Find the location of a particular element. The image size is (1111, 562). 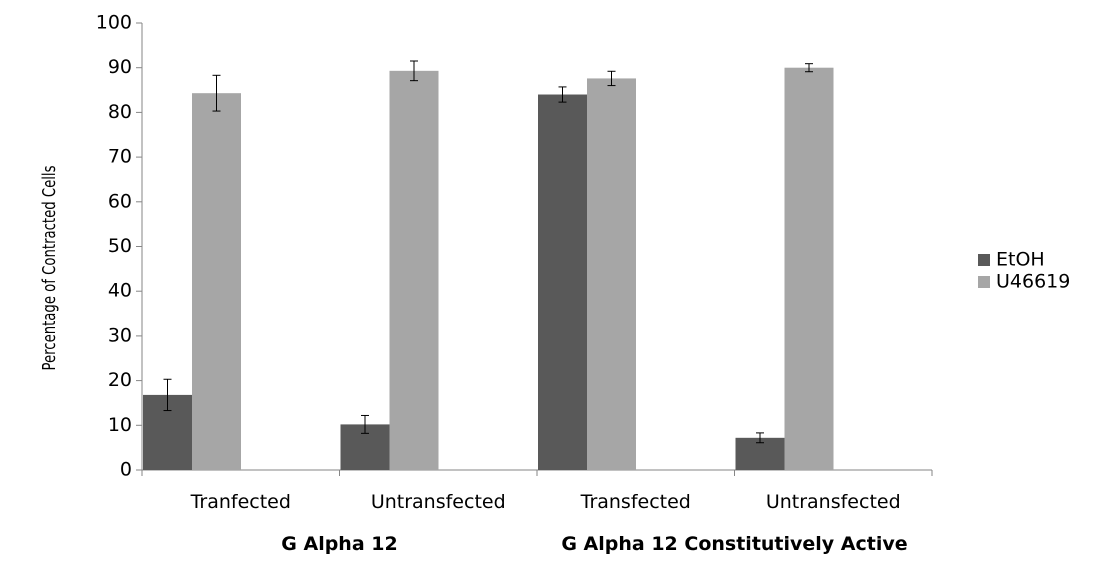

y-tick-label: 100 is located at coordinates (114, 23).